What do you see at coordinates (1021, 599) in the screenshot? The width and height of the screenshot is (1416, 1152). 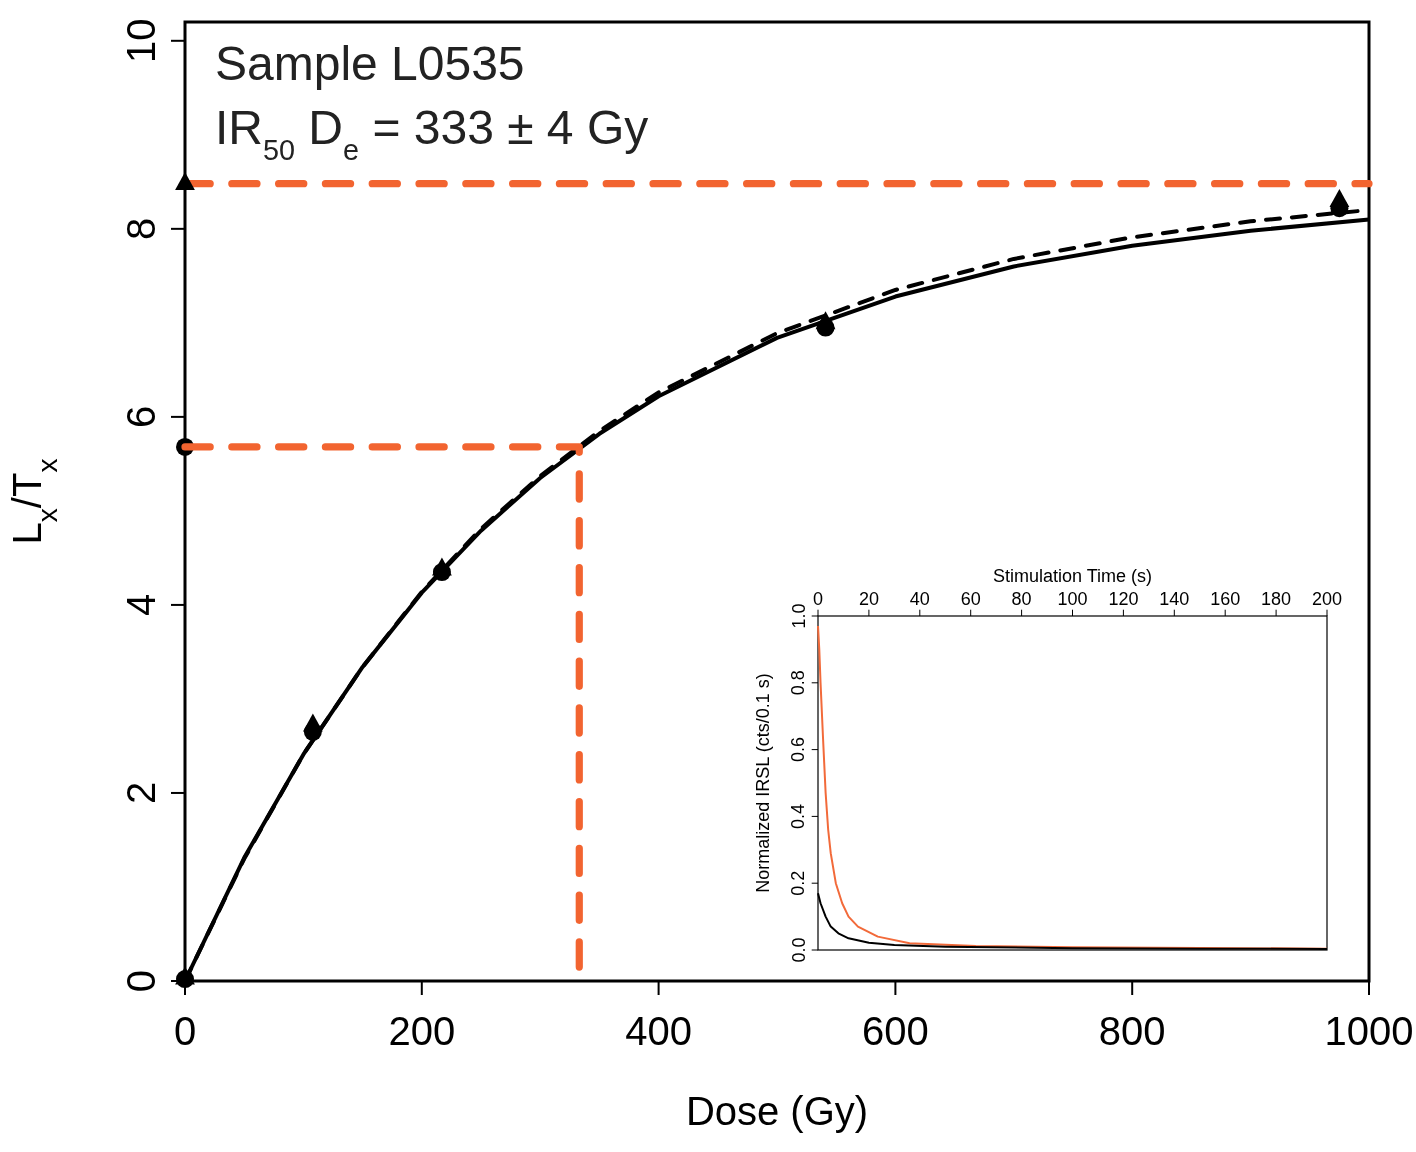 I see `x-tick-label: 80` at bounding box center [1021, 599].